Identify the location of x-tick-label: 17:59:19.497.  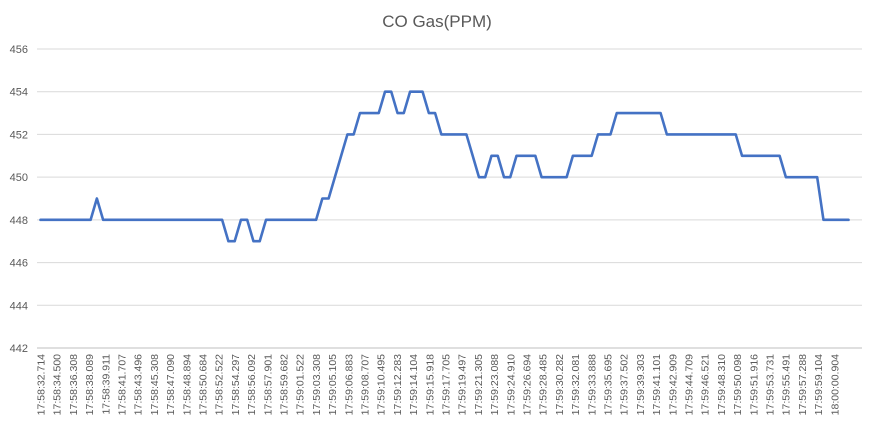
(463, 384).